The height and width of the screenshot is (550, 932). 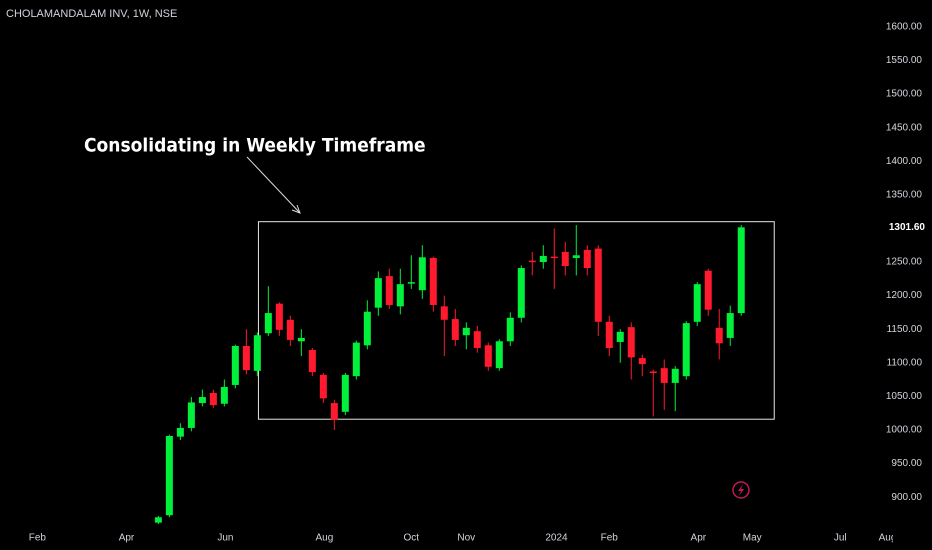 I want to click on y-tick-label: 1150.00, so click(x=905, y=329).